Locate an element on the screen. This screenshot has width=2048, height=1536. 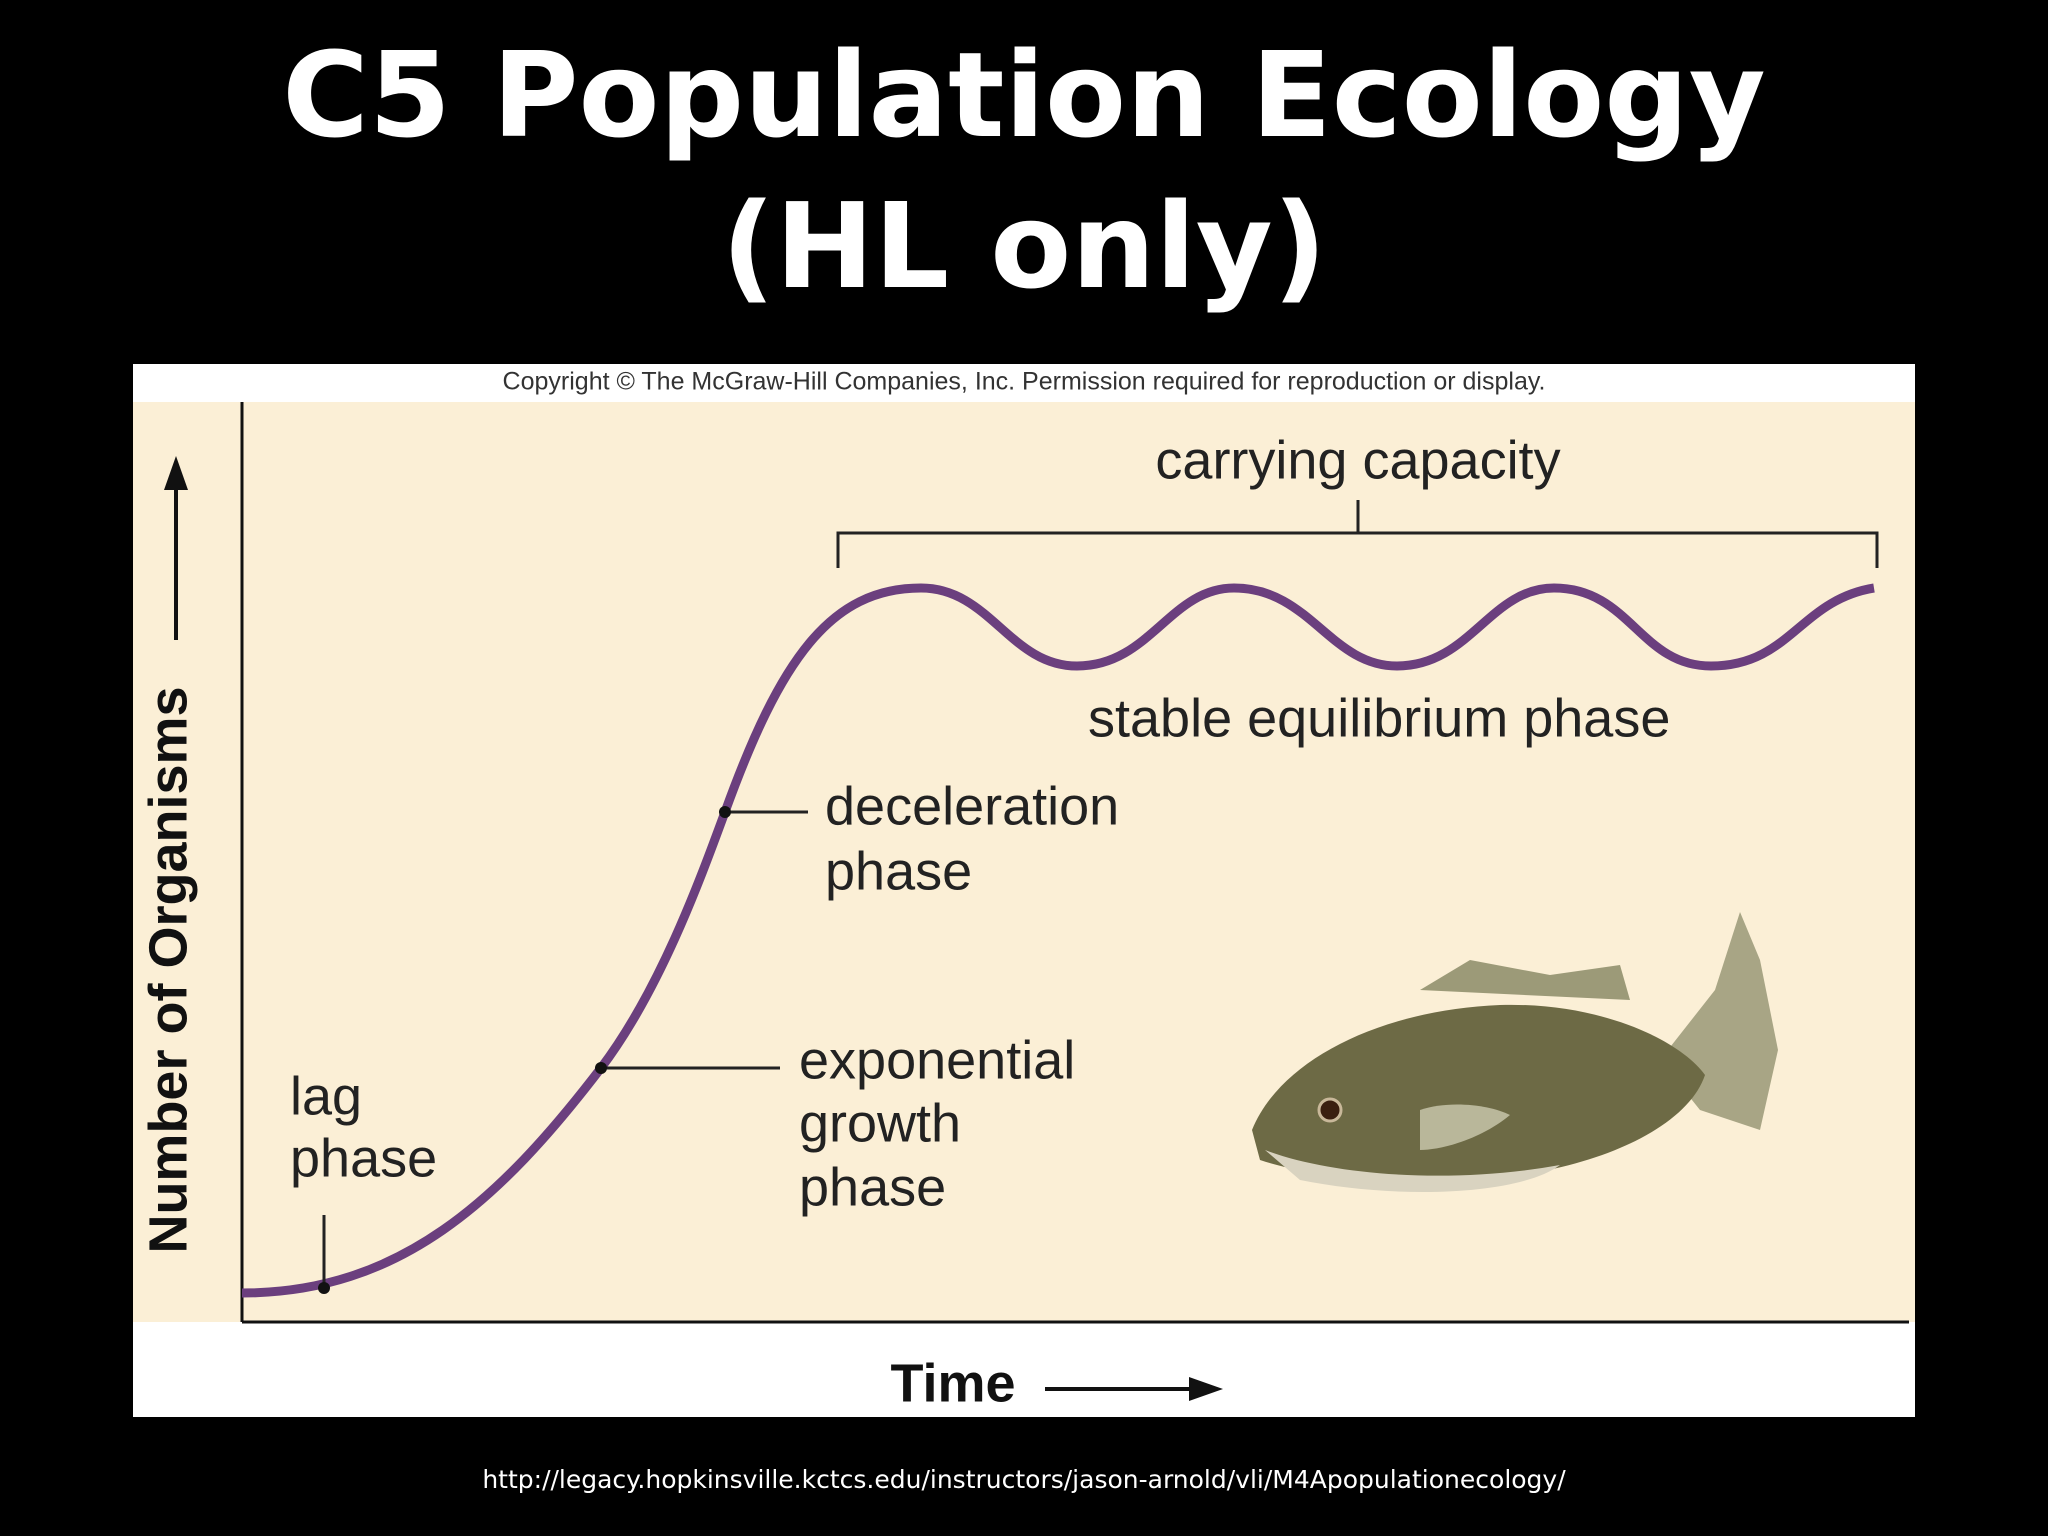
annotation: growth is located at coordinates (880, 1123).